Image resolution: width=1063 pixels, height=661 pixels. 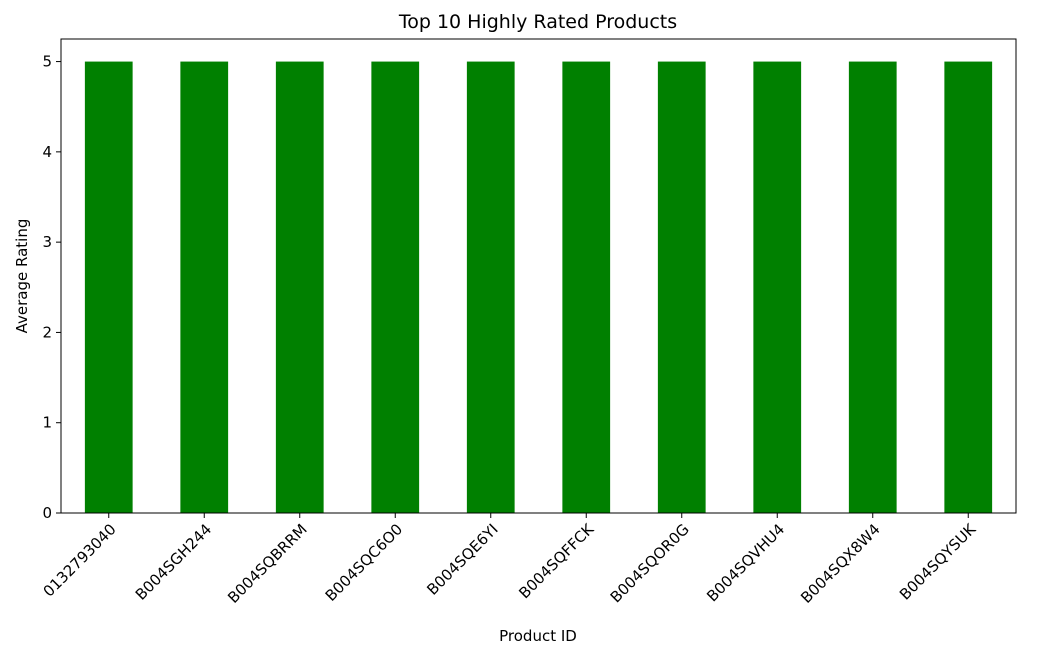 What do you see at coordinates (51, 287) in the screenshot?
I see `y-axis: 0 1 2 3 4 5` at bounding box center [51, 287].